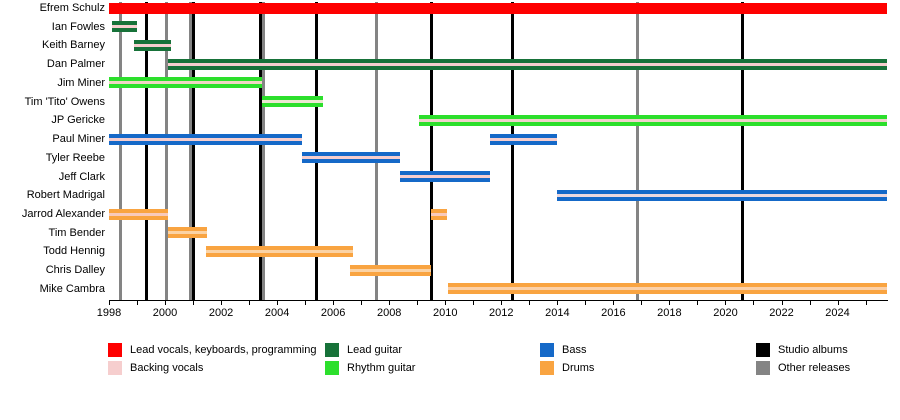  Describe the element at coordinates (78, 120) in the screenshot. I see `member-label: JP Gericke` at that location.